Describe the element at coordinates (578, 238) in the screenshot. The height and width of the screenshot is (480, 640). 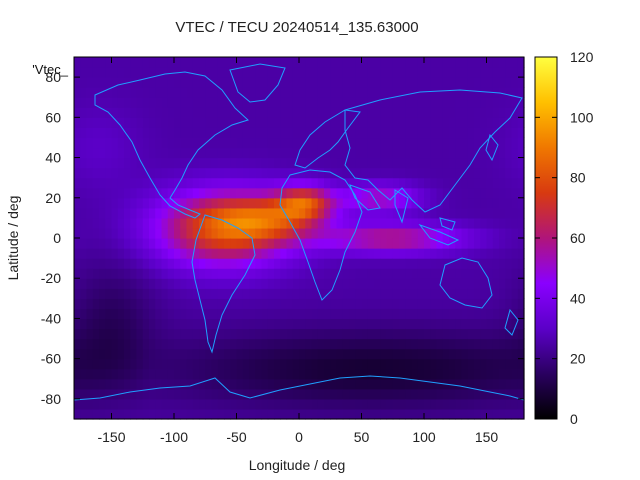
I see `colorbar-tick-label: 60` at that location.